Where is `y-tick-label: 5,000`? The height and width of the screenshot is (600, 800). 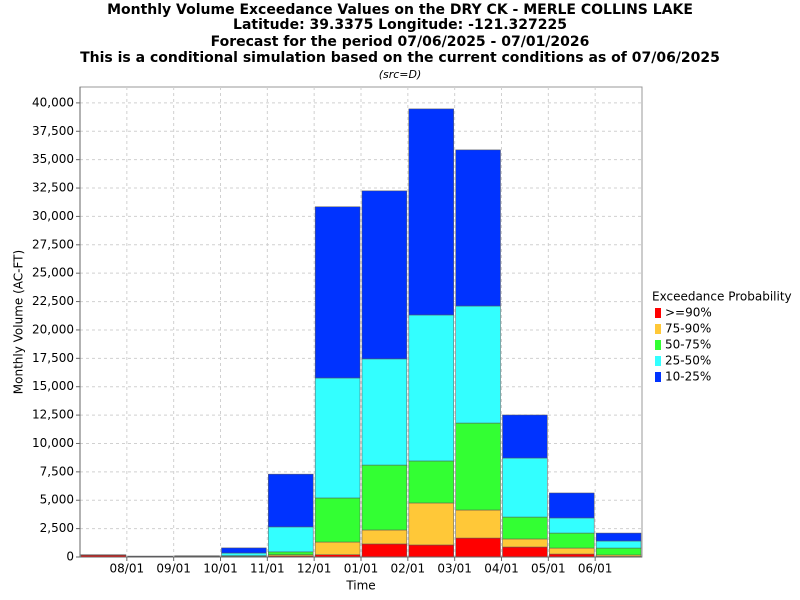
y-tick-label: 5,000 is located at coordinates (57, 500).